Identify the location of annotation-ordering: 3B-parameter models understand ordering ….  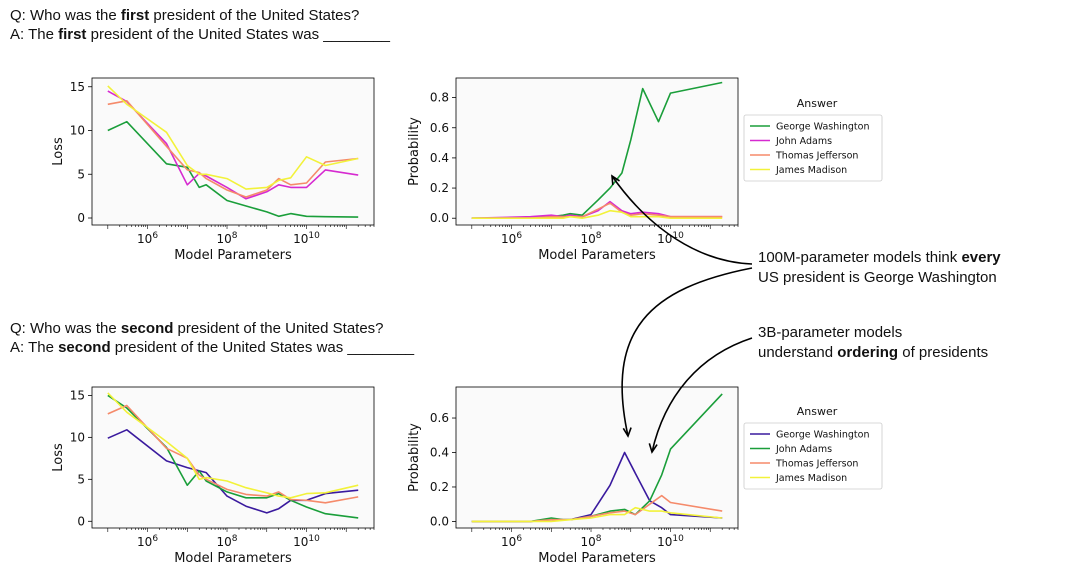
(873, 343).